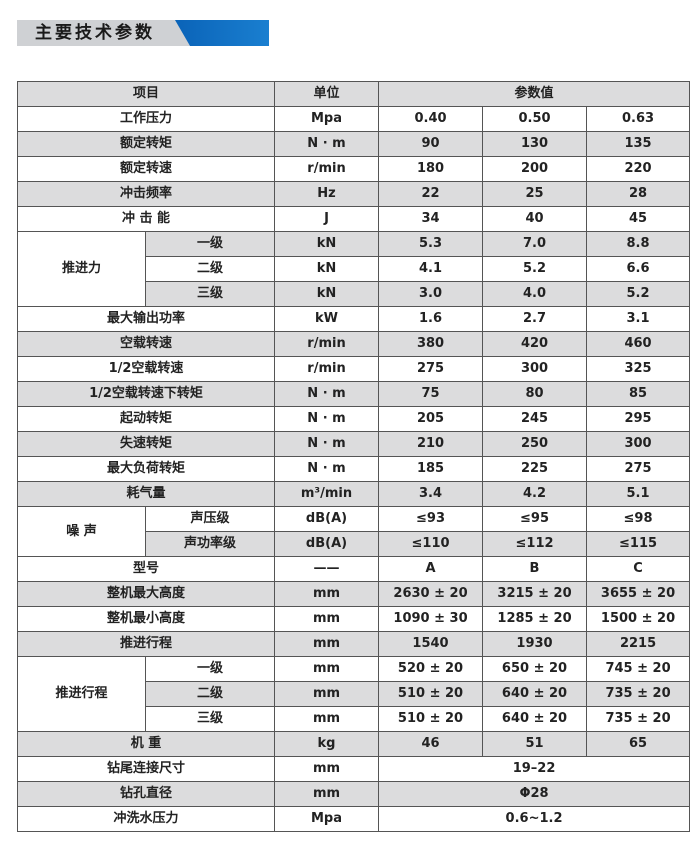  Describe the element at coordinates (638, 144) in the screenshot. I see `value-cell: 135` at that location.